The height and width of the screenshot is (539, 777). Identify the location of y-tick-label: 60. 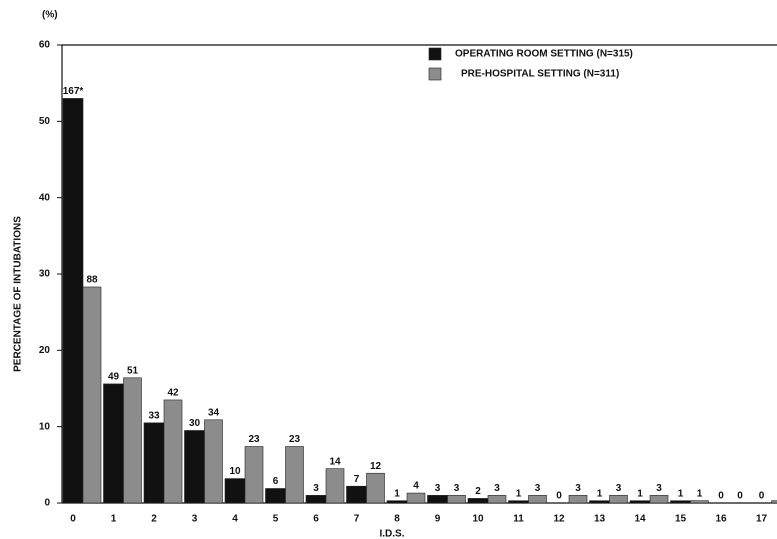
(45, 45).